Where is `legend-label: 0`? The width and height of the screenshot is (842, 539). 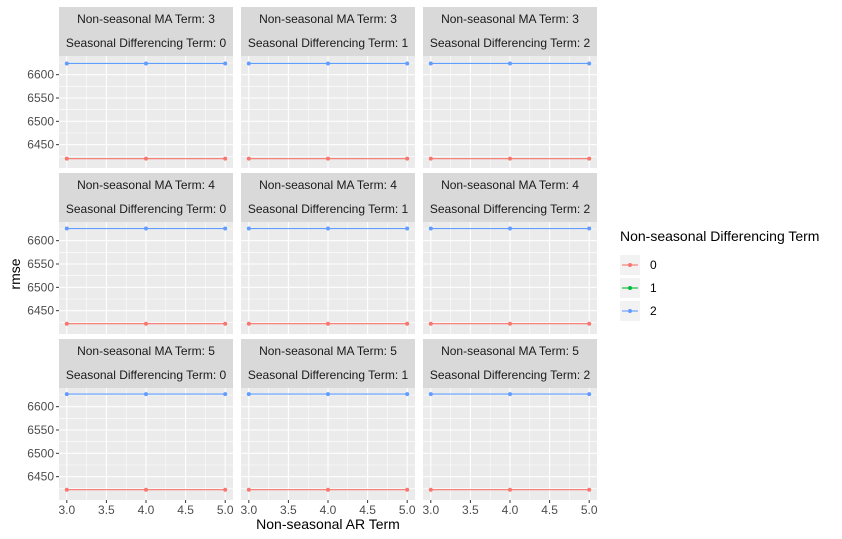
legend-label: 0 is located at coordinates (653, 265).